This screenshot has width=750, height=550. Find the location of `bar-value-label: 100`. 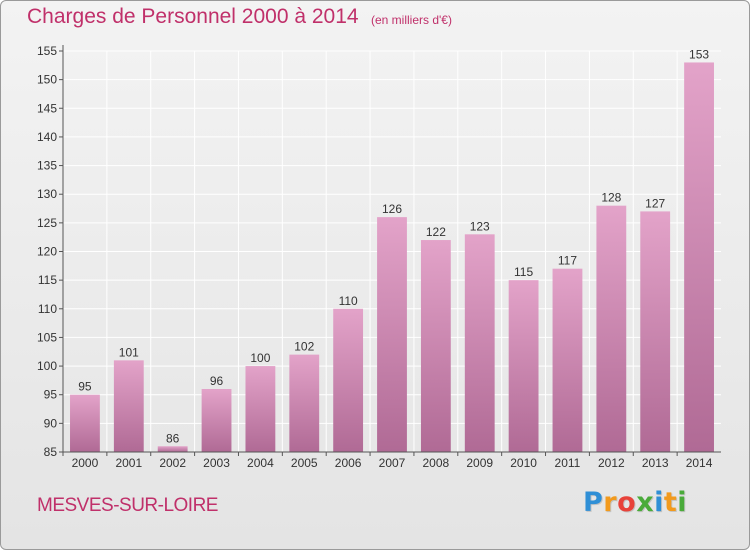

bar-value-label: 100 is located at coordinates (260, 358).